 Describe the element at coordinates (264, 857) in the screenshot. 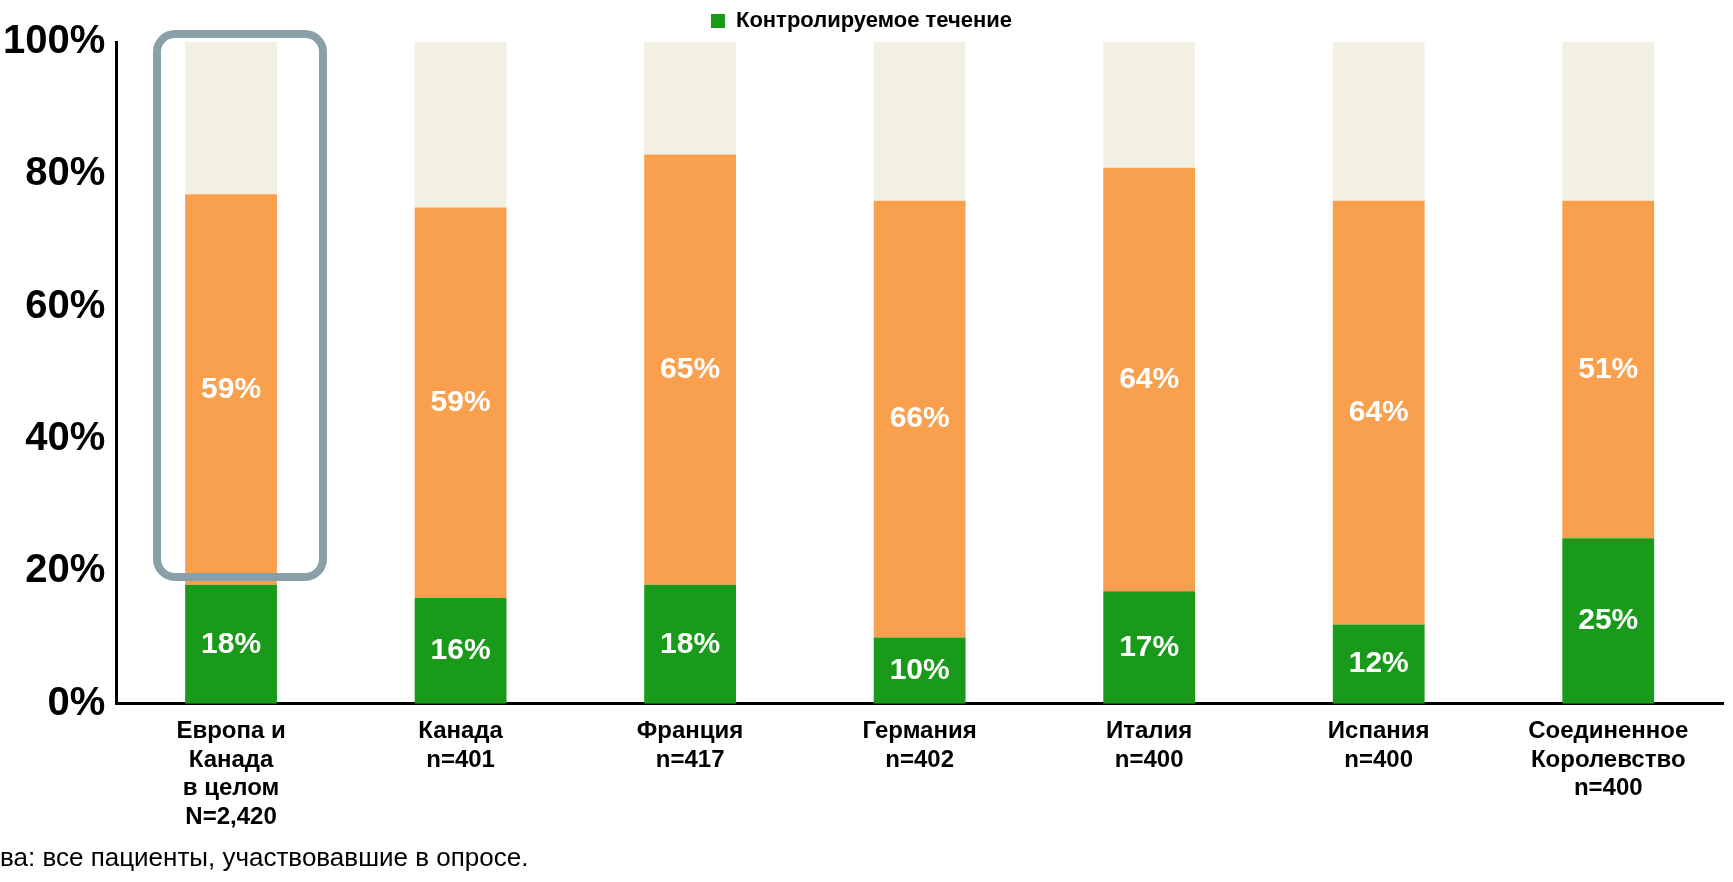

I see `text: ва: все пациенты, участвовавшие в опросе.` at that location.